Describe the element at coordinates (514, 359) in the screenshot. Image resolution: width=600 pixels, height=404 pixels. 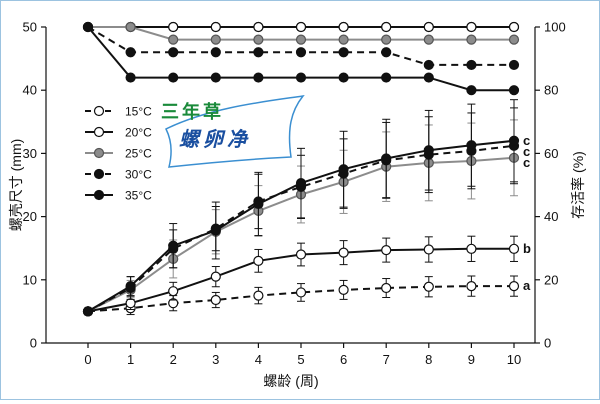
I see `x-tick-label: 10` at that location.